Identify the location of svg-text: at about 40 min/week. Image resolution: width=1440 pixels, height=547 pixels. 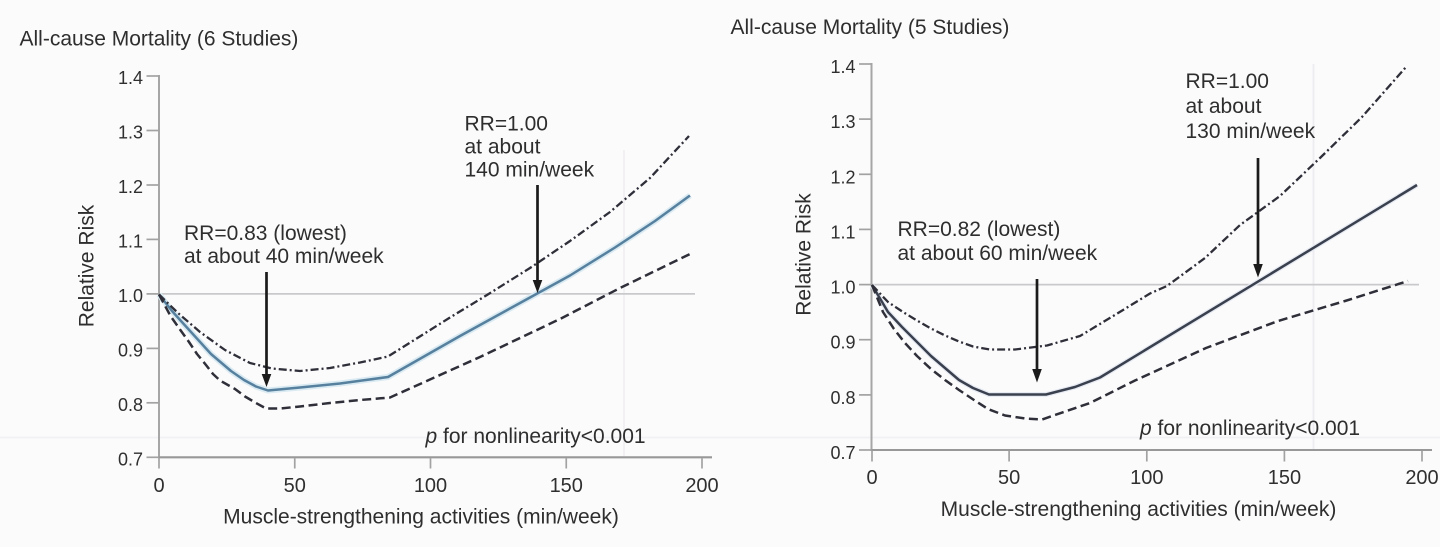
(284, 256).